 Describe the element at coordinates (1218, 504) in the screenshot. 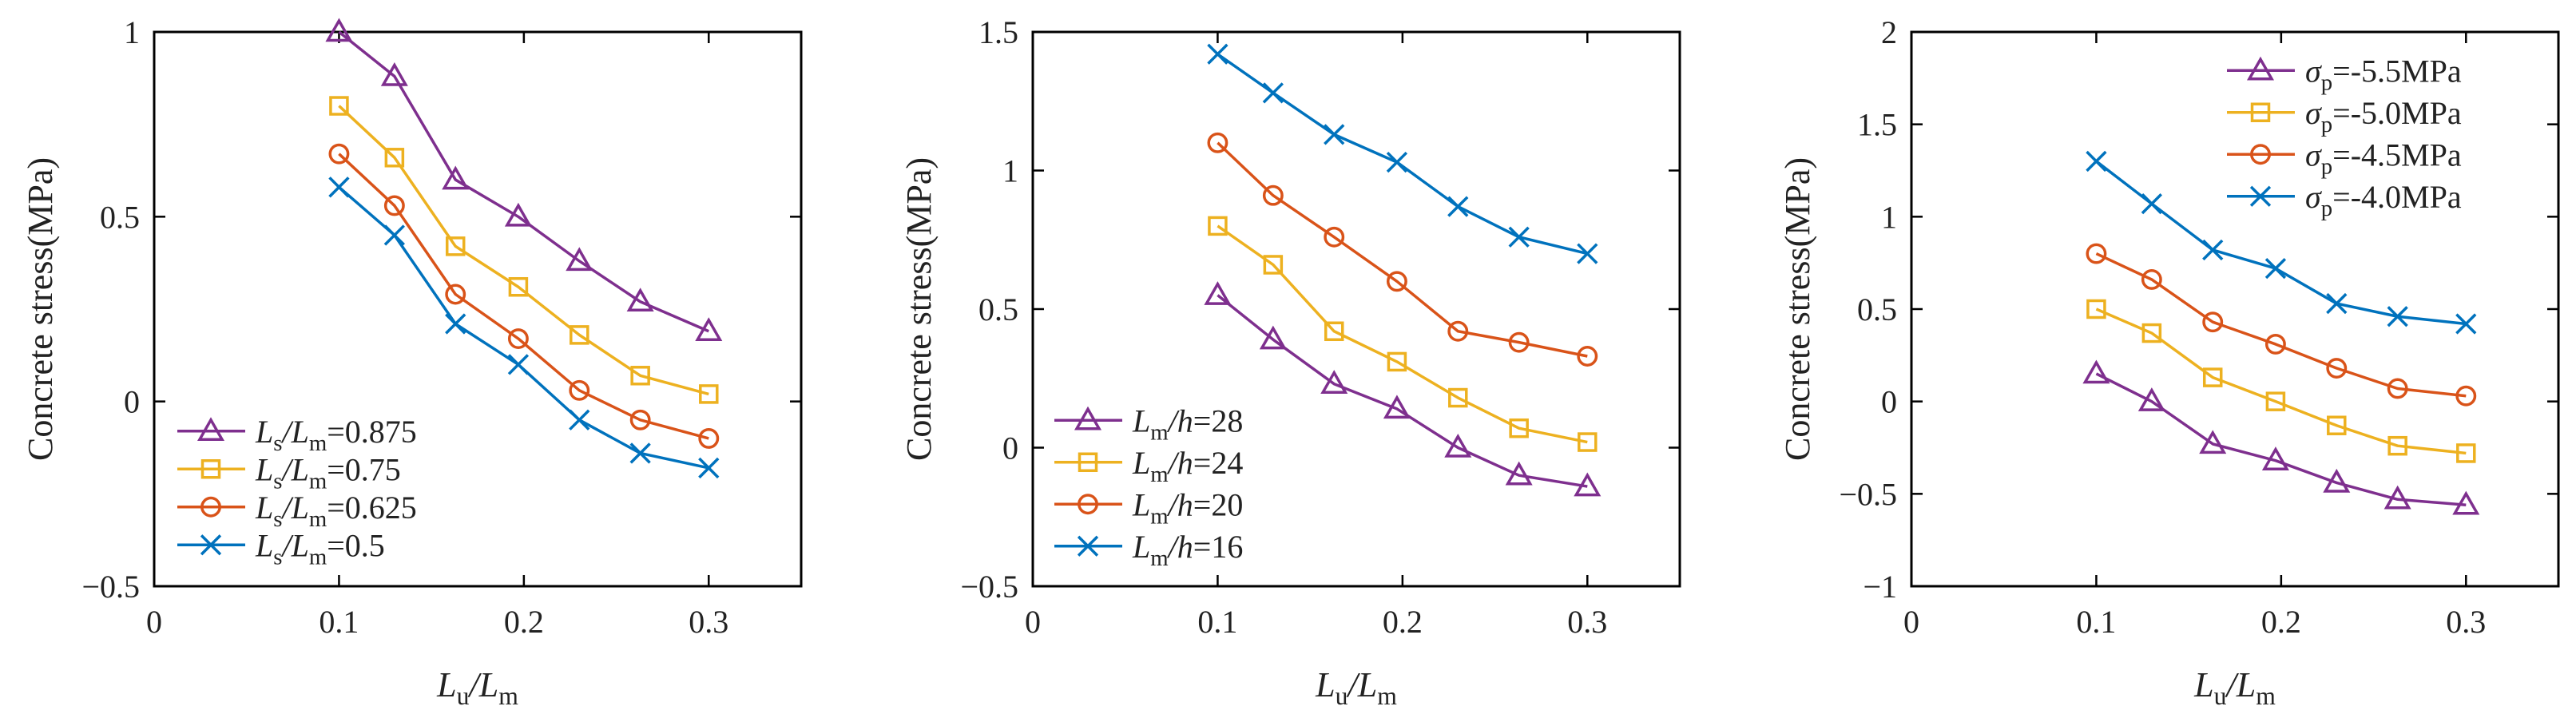

I see `legend-entry-2-part-4: =20` at that location.